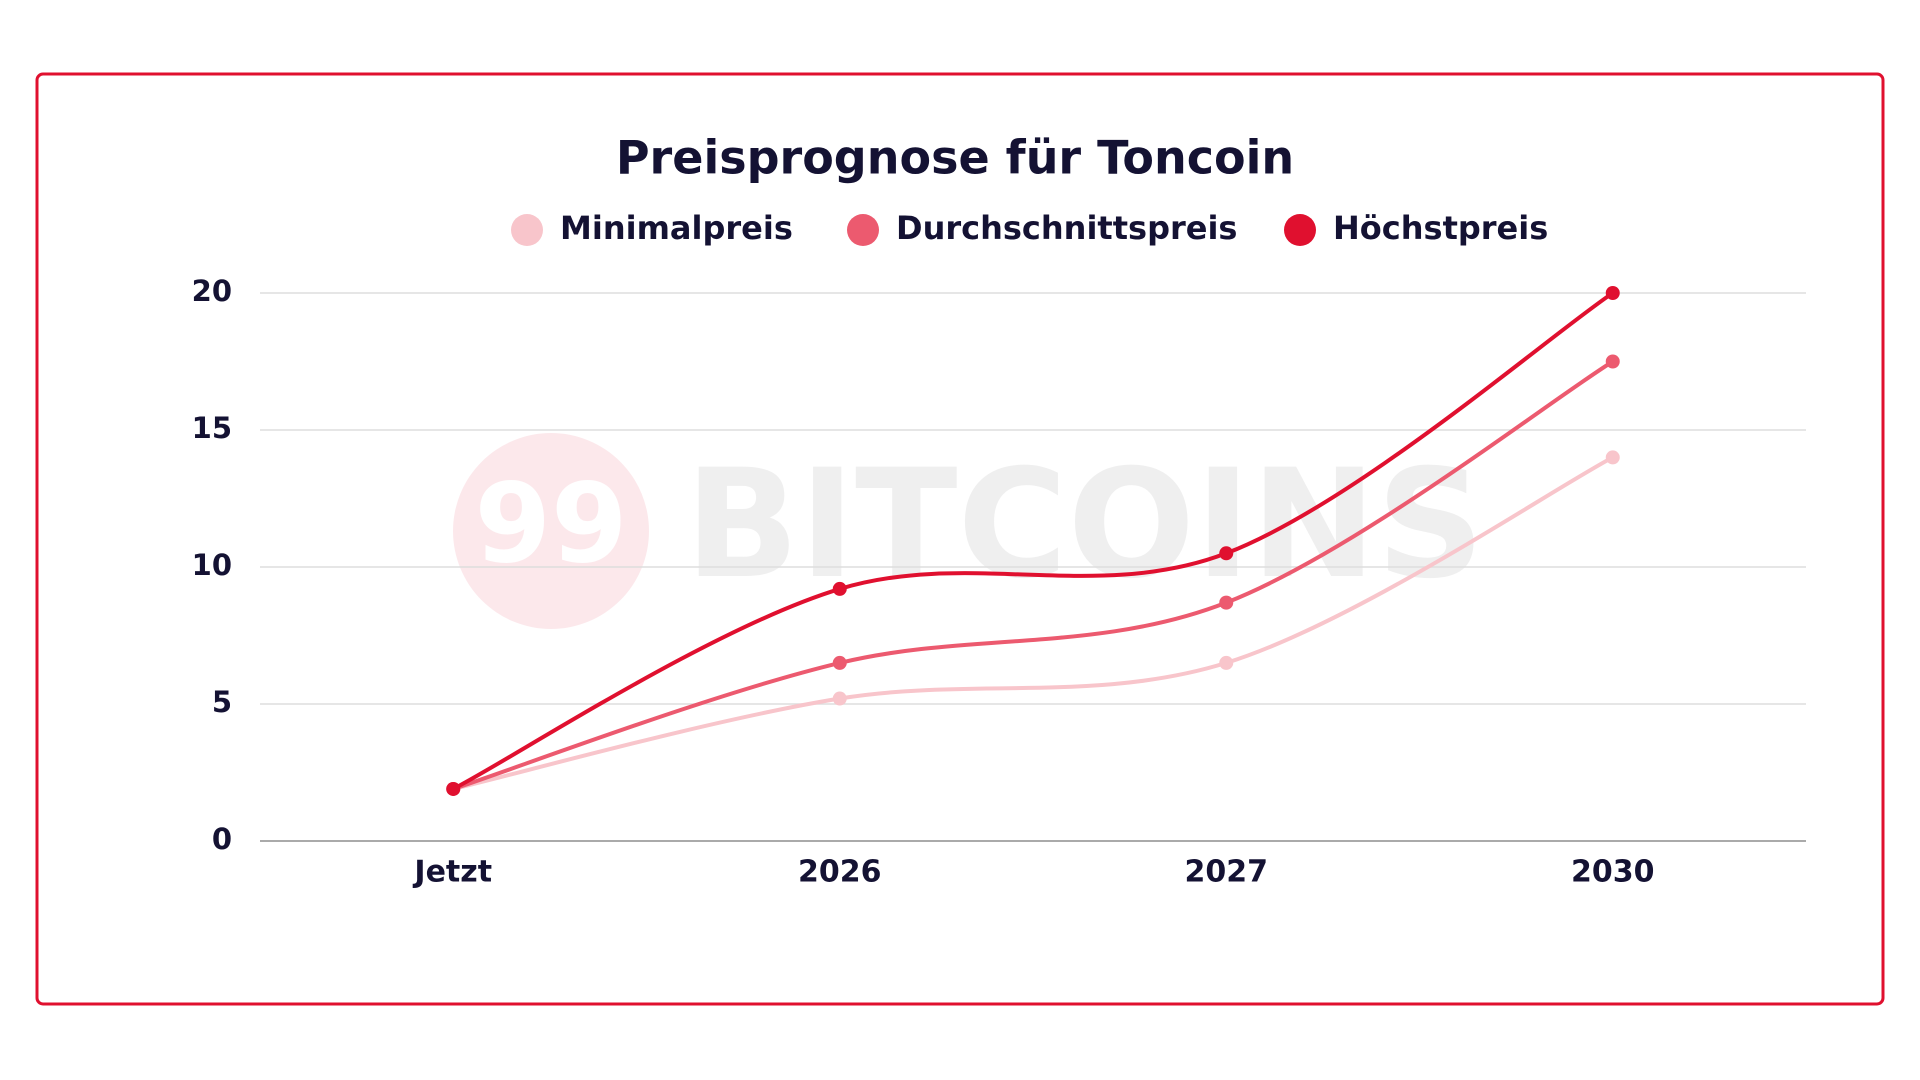 Image resolution: width=1920 pixels, height=1080 pixels. I want to click on watermark-text: 99, so click(550, 523).